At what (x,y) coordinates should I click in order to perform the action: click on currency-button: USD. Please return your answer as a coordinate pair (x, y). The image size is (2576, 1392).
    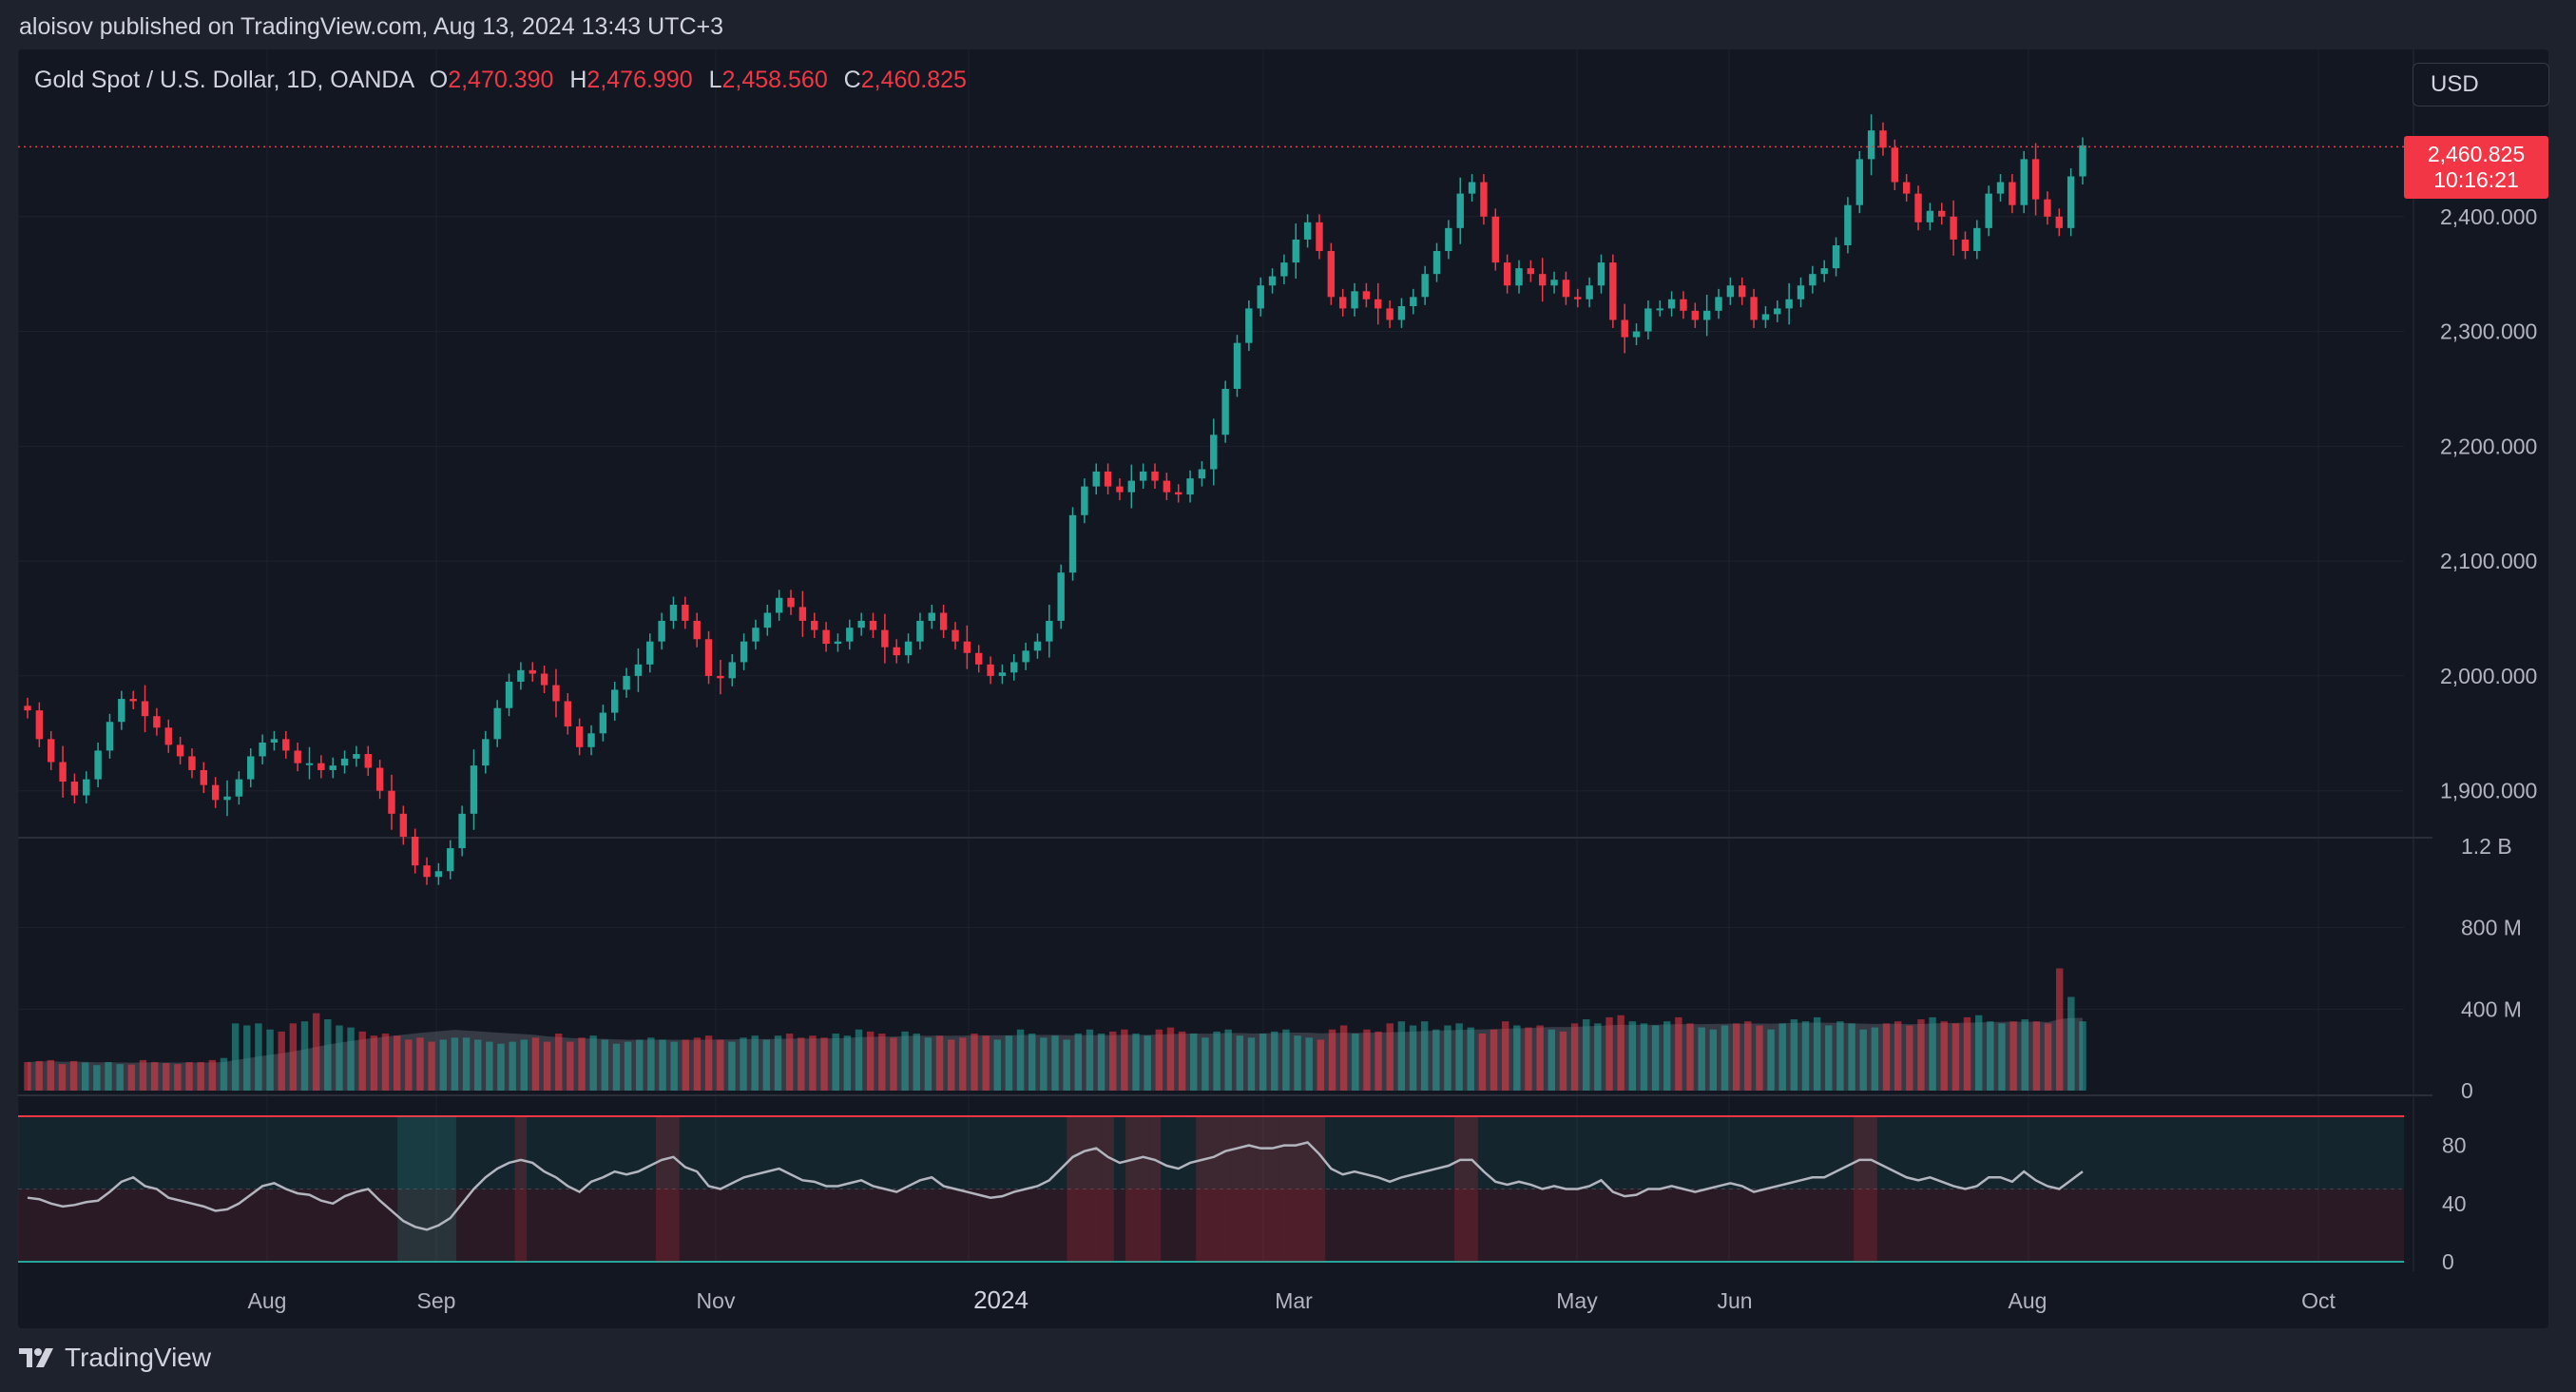
    Looking at the image, I should click on (2481, 84).